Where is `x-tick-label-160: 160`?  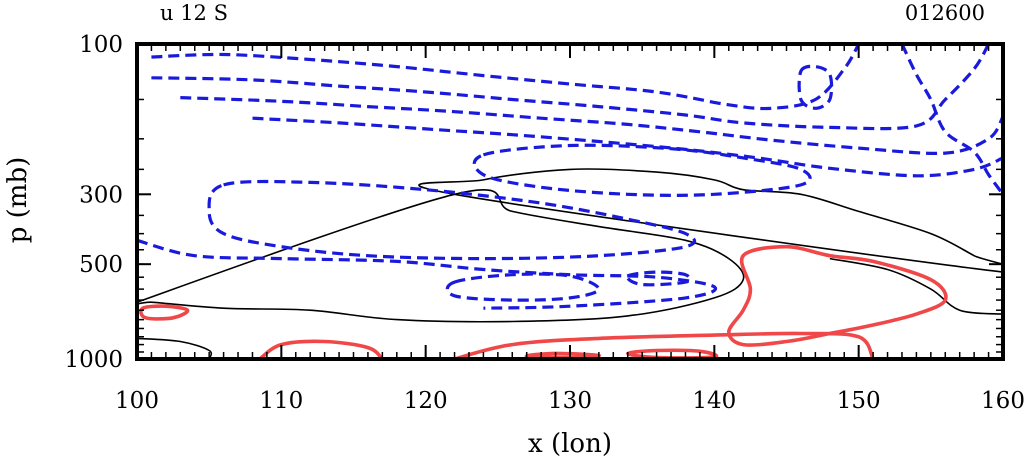
x-tick-label-160: 160 is located at coordinates (1003, 401).